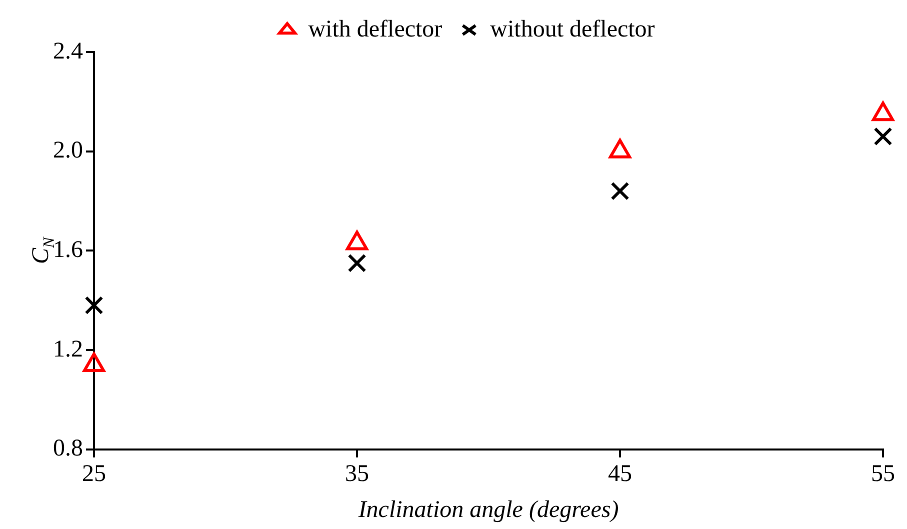  I want to click on x-tick-label: 55, so click(883, 474).